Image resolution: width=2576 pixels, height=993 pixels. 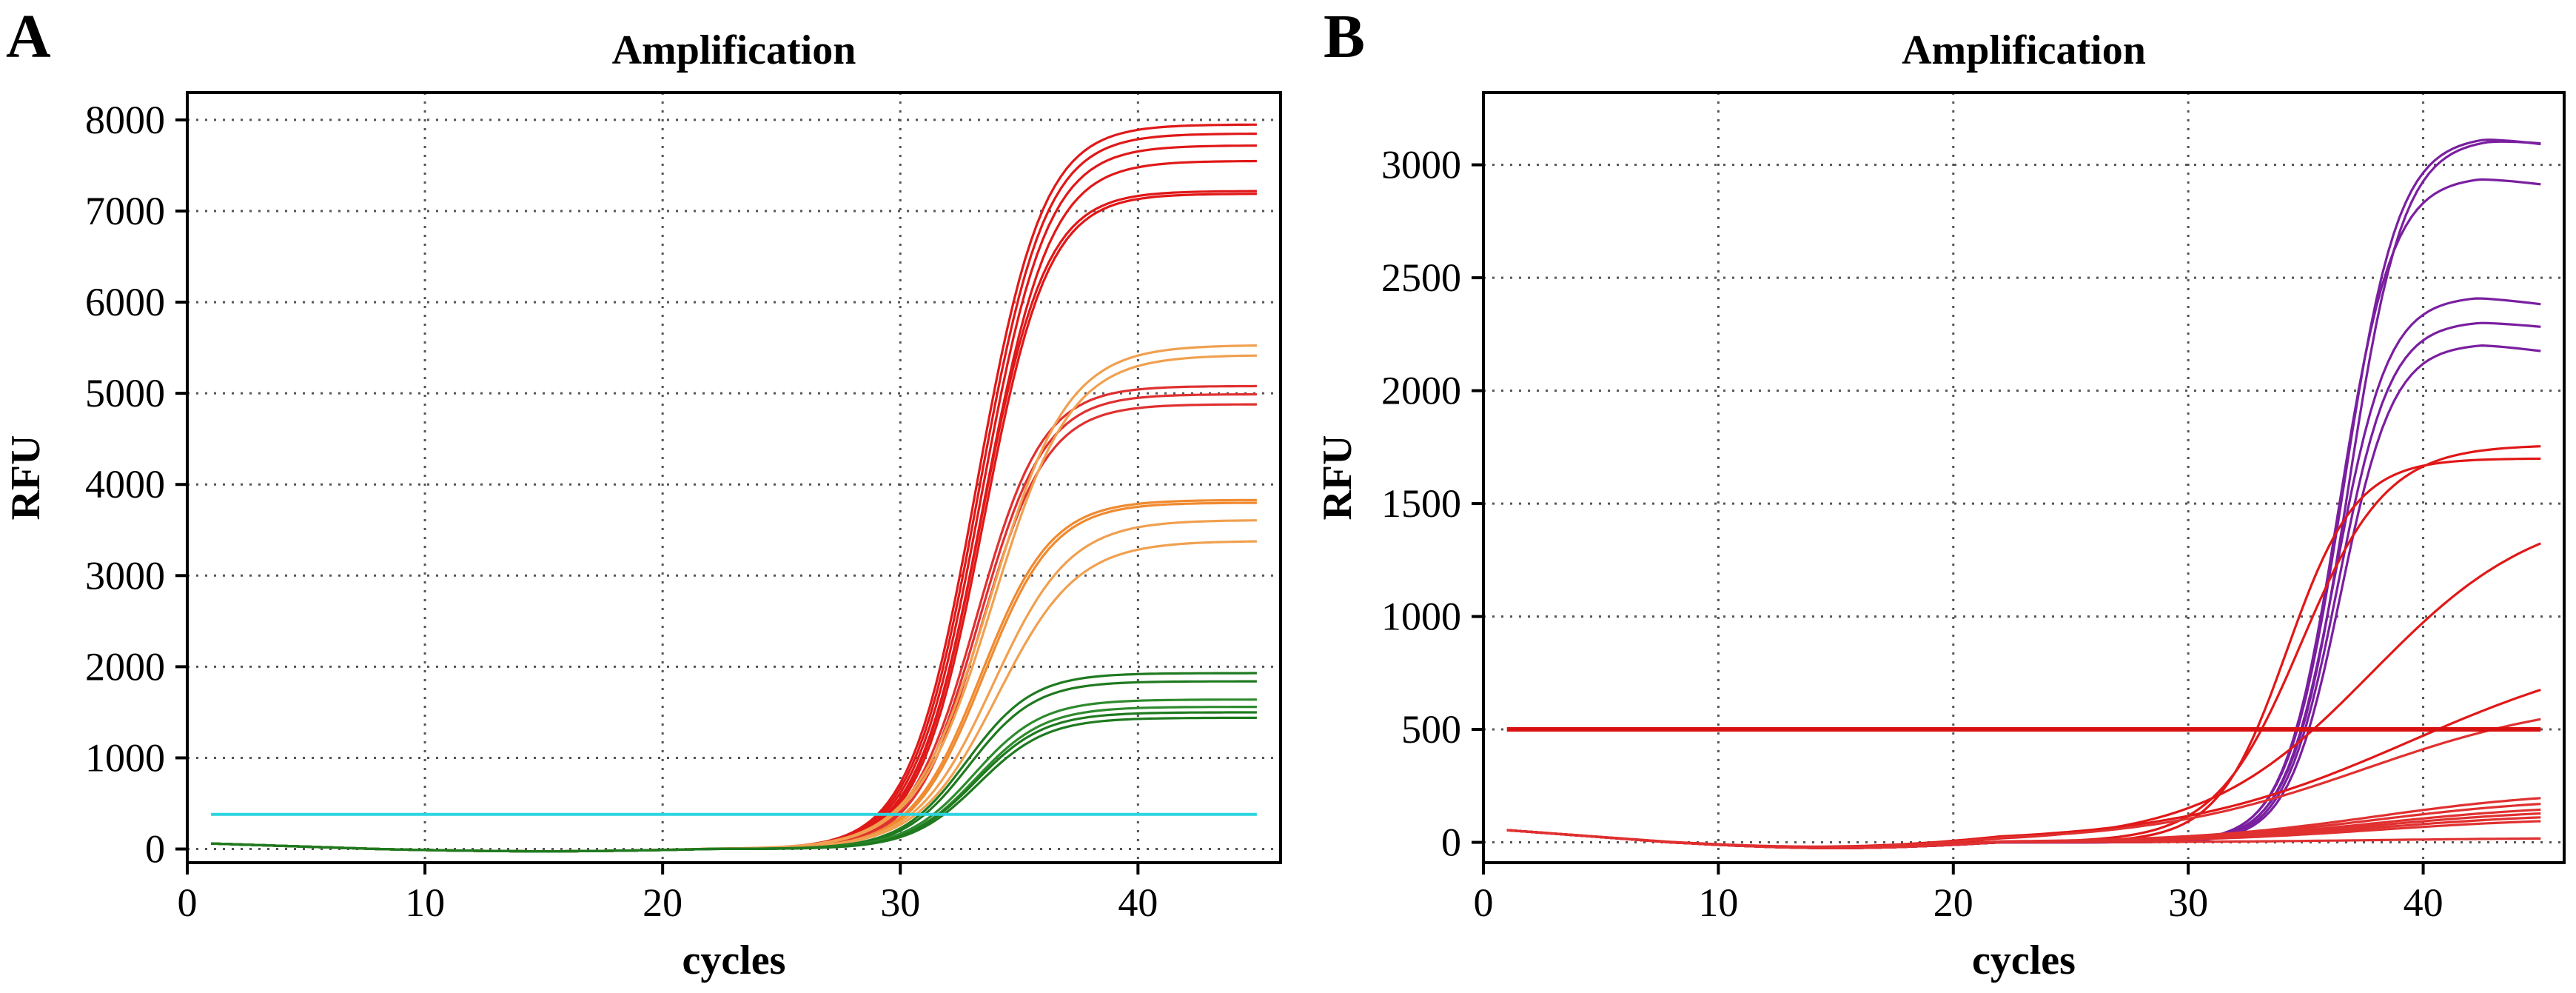 I want to click on y-tick-label: 6000, so click(x=125, y=302).